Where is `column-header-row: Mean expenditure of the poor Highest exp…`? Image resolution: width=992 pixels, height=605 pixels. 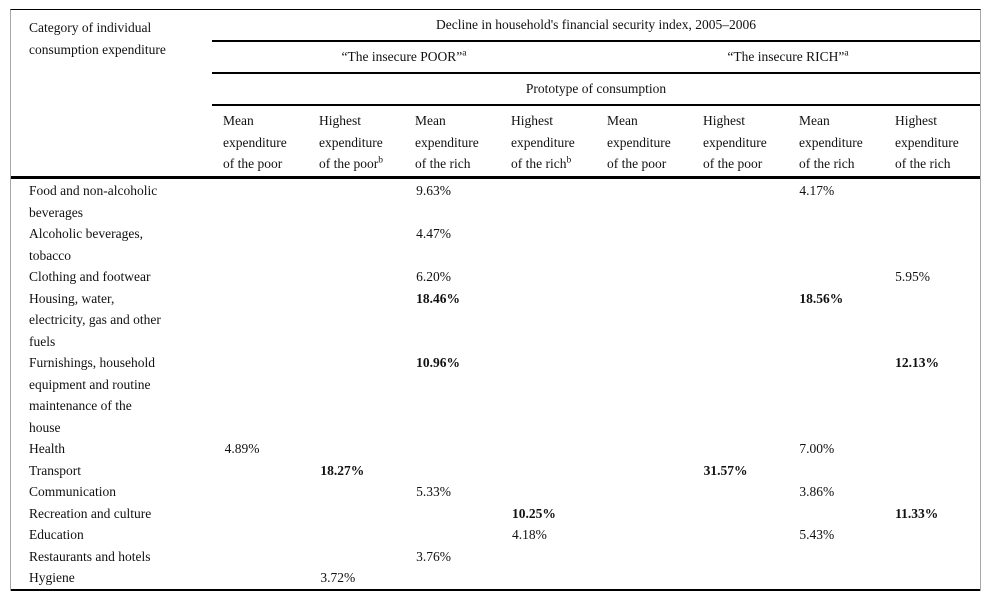
column-header-row: Mean expenditure of the poor Highest exp… is located at coordinates (596, 141).